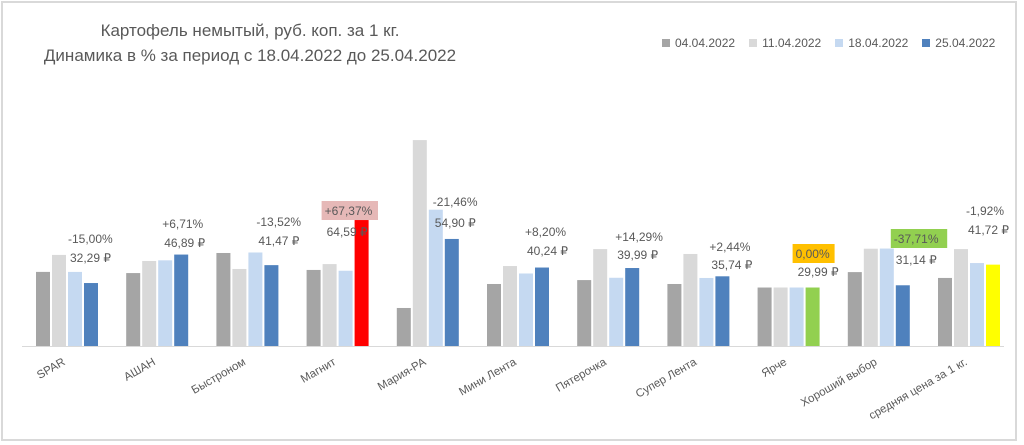  I want to click on category-label: SPAR, so click(51, 369).